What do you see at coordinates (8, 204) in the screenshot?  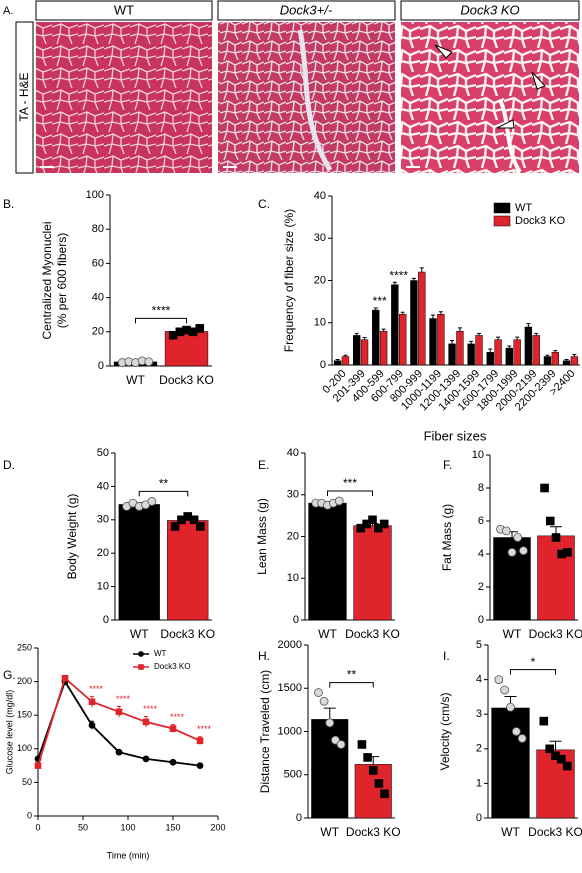 I see `panel-label: B.` at bounding box center [8, 204].